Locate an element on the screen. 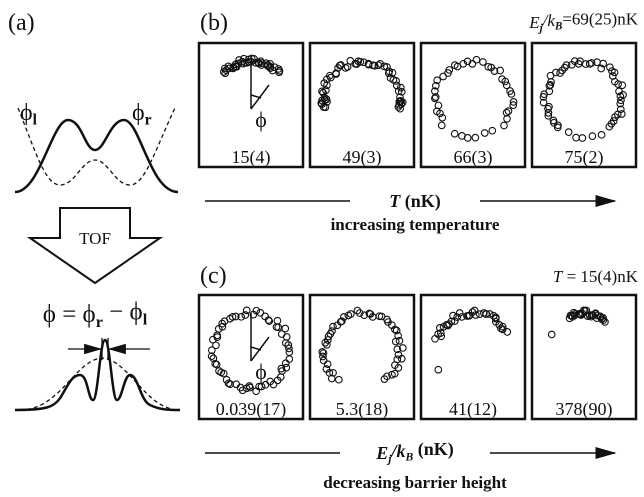 The height and width of the screenshot is (497, 644). text-part: T is located at coordinates (395, 201).